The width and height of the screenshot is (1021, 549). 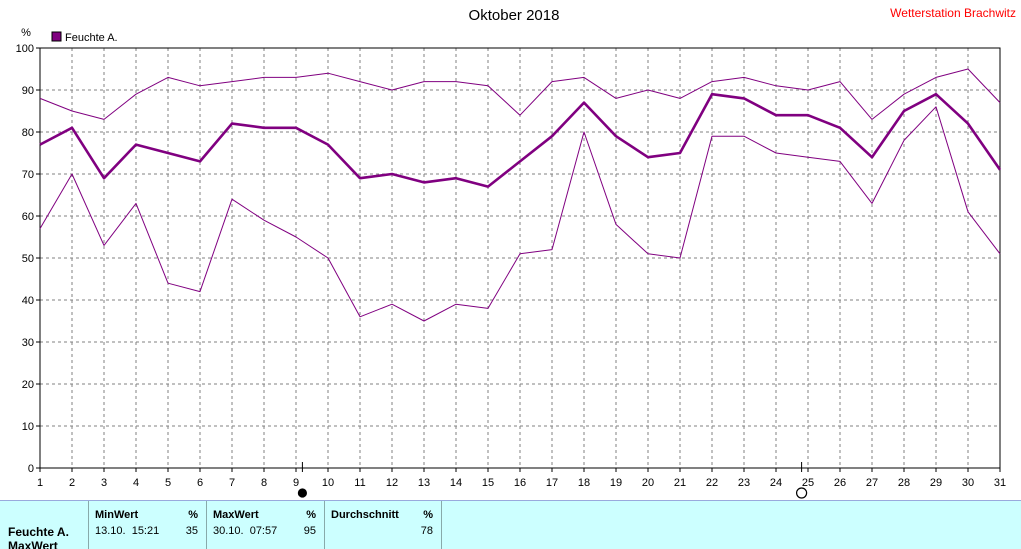 What do you see at coordinates (191, 531) in the screenshot?
I see `min-value: 35` at bounding box center [191, 531].